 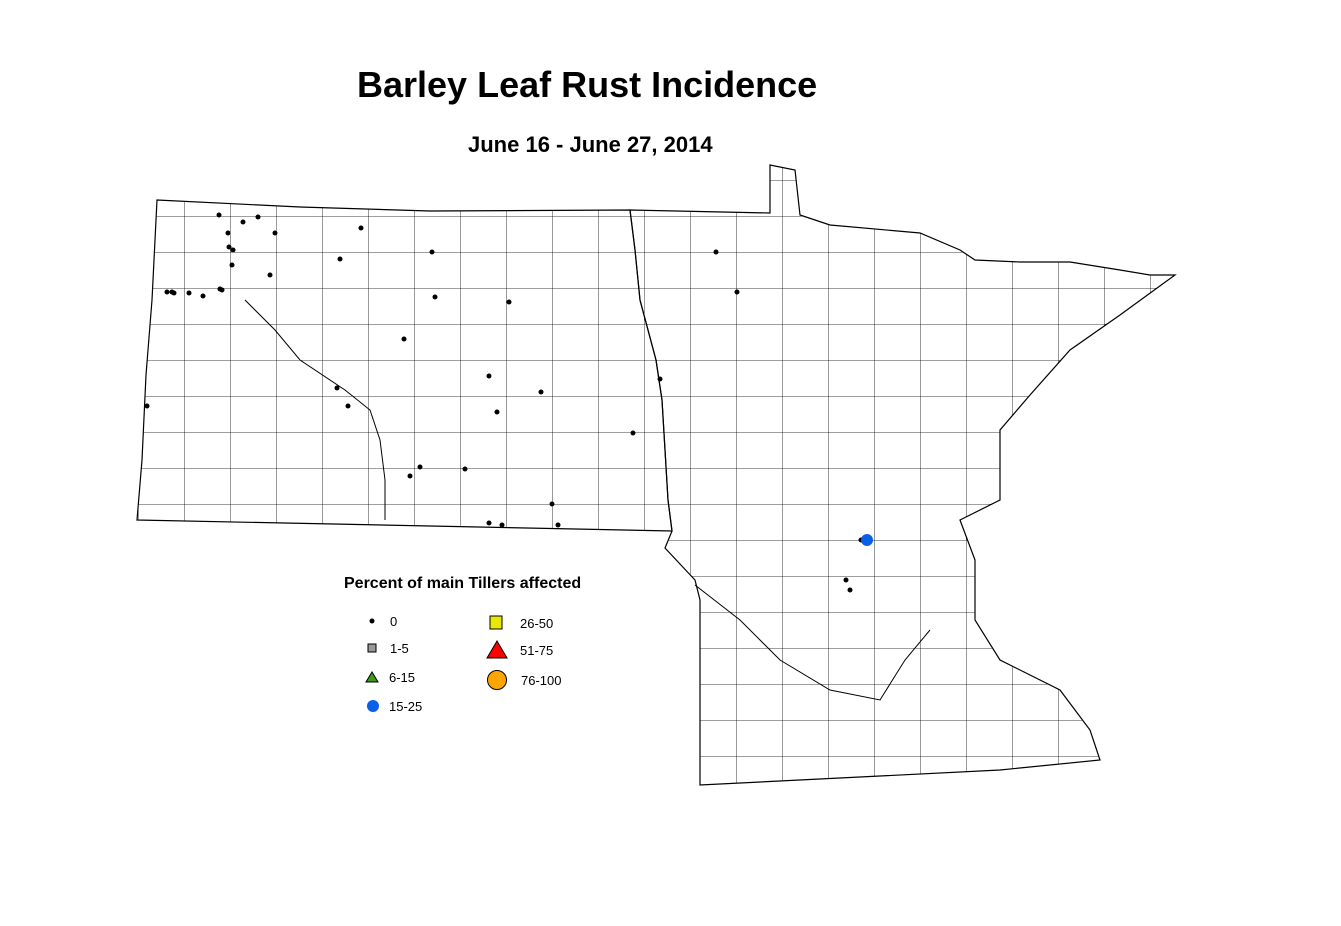 I want to click on legend-label: 0, so click(x=394, y=621).